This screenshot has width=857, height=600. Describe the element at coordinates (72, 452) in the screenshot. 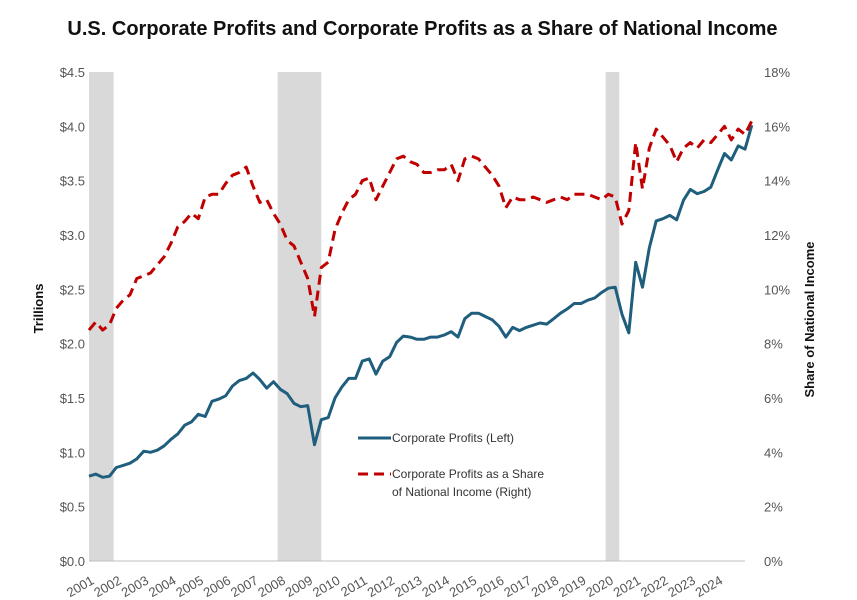

I see `left-axis-tick-label: $1.0` at that location.